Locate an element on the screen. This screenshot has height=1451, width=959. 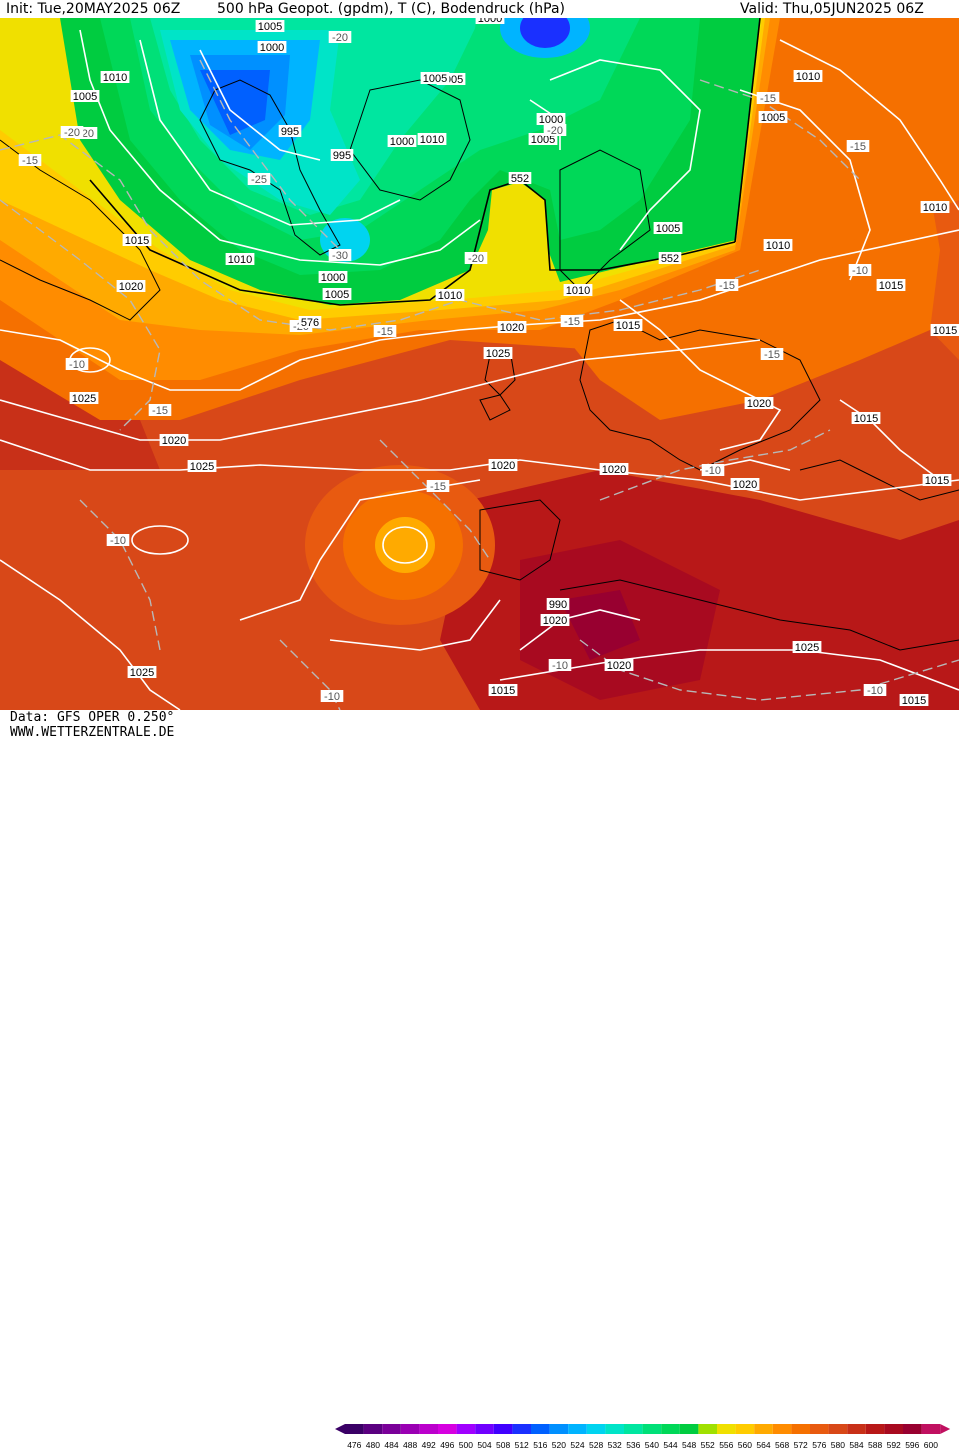
legend-tick-label: 508 is located at coordinates (503, 1445).